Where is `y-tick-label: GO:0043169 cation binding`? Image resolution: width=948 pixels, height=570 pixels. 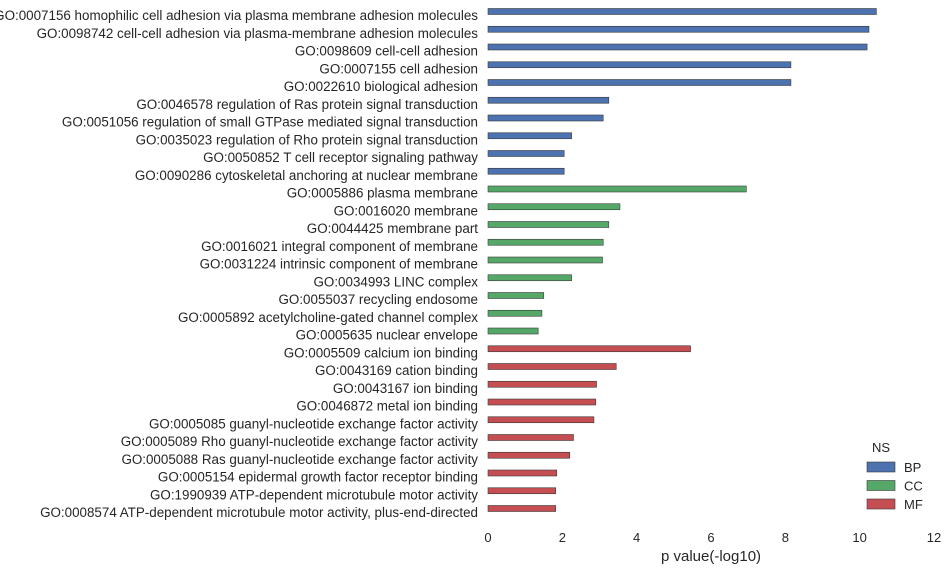
y-tick-label: GO:0043169 cation binding is located at coordinates (396, 370).